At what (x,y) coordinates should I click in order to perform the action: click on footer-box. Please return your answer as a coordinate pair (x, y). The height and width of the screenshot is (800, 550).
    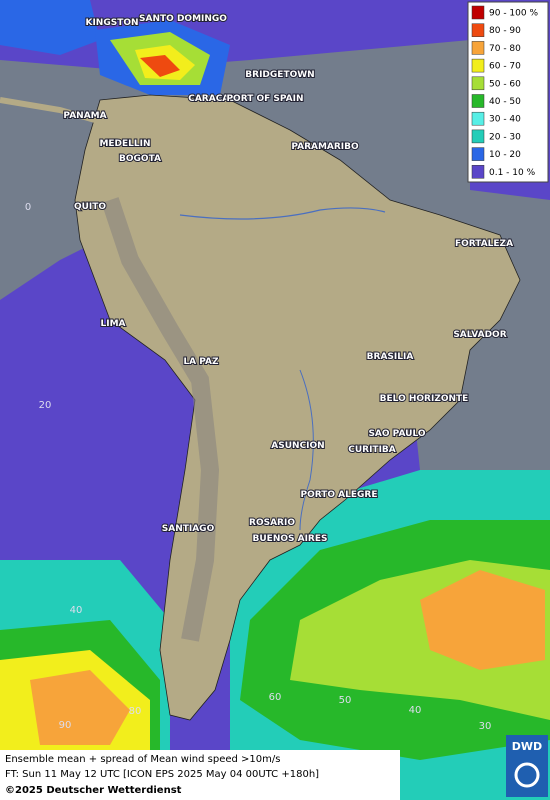
    Looking at the image, I should click on (200, 775).